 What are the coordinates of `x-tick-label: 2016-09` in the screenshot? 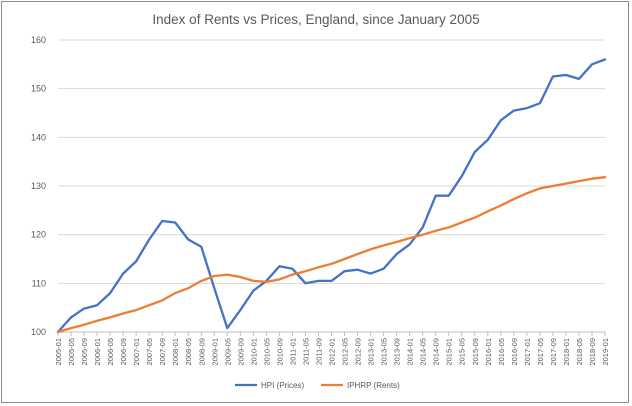 It's located at (514, 352).